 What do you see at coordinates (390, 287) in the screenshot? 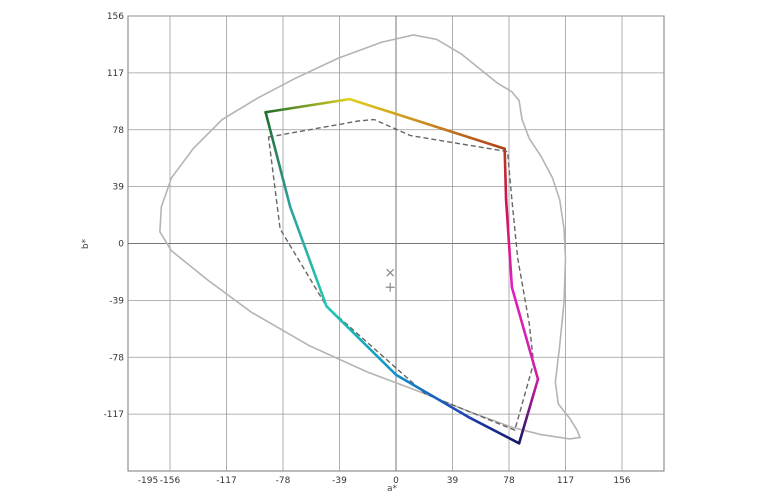
I see `white-point-plus-marker` at bounding box center [390, 287].